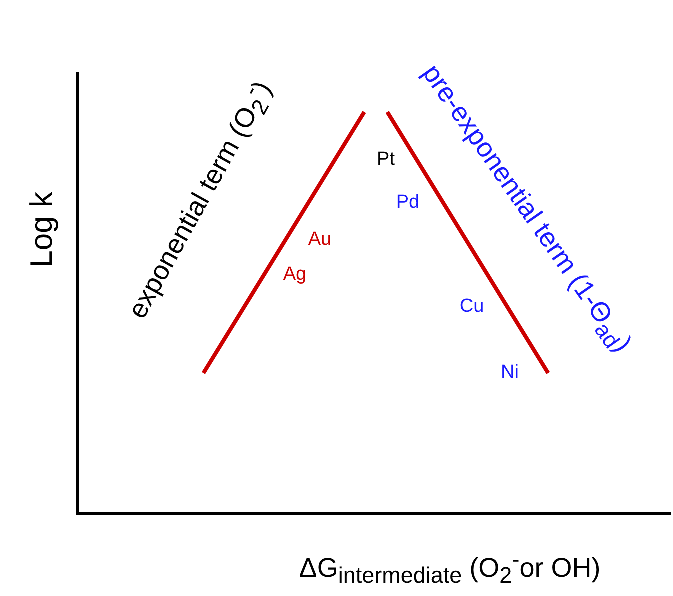 The width and height of the screenshot is (673, 596). Describe the element at coordinates (42, 230) in the screenshot. I see `y-axis-title: Log k` at that location.